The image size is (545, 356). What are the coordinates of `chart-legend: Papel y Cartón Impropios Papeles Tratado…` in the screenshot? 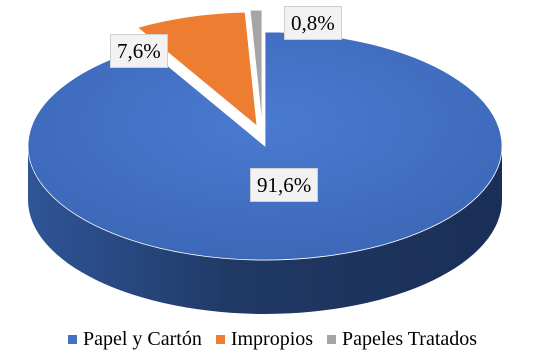 It's located at (272, 339).